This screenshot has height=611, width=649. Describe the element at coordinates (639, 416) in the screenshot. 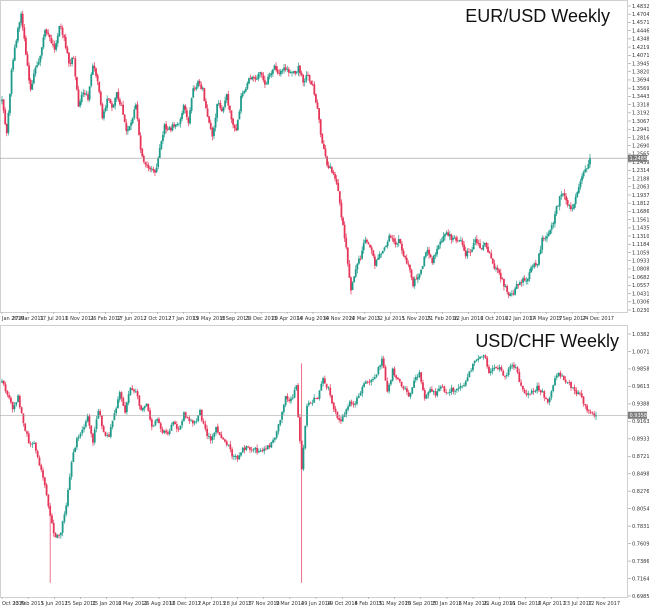

I see `usdchf-current-price-label: 0.93580` at that location.